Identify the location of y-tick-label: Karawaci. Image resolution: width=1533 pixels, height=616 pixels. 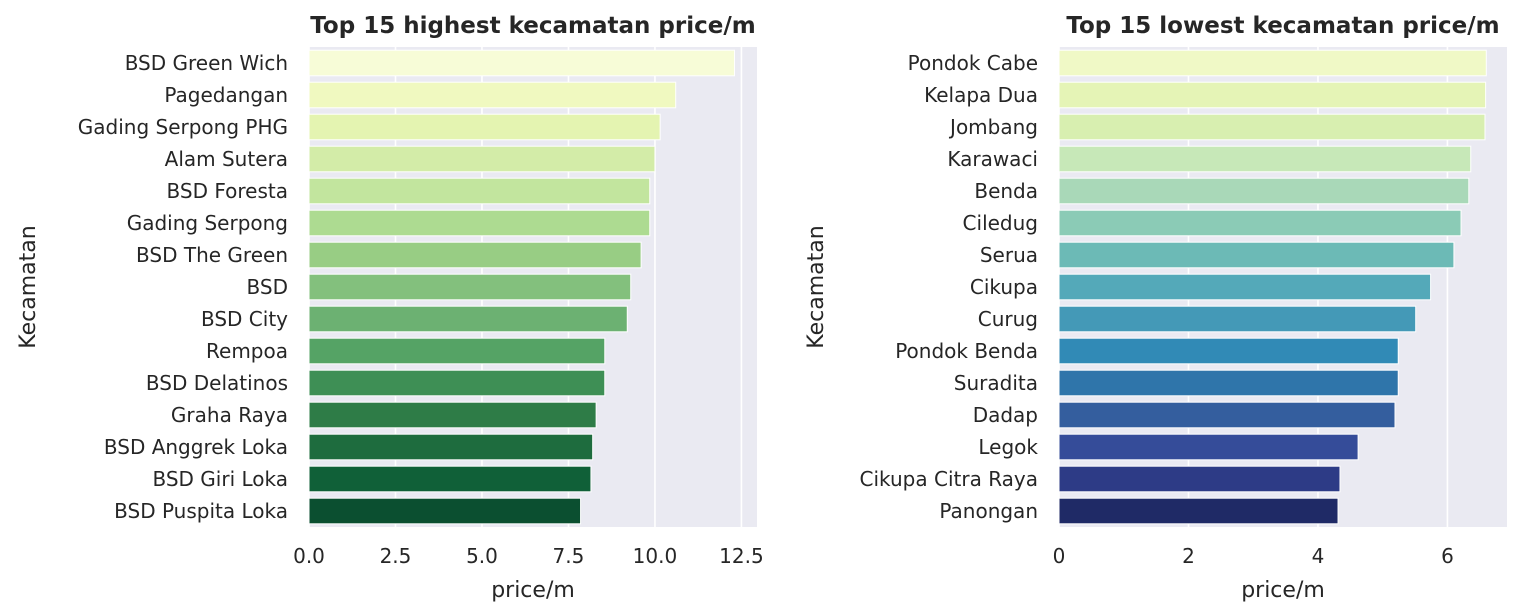
(992, 159).